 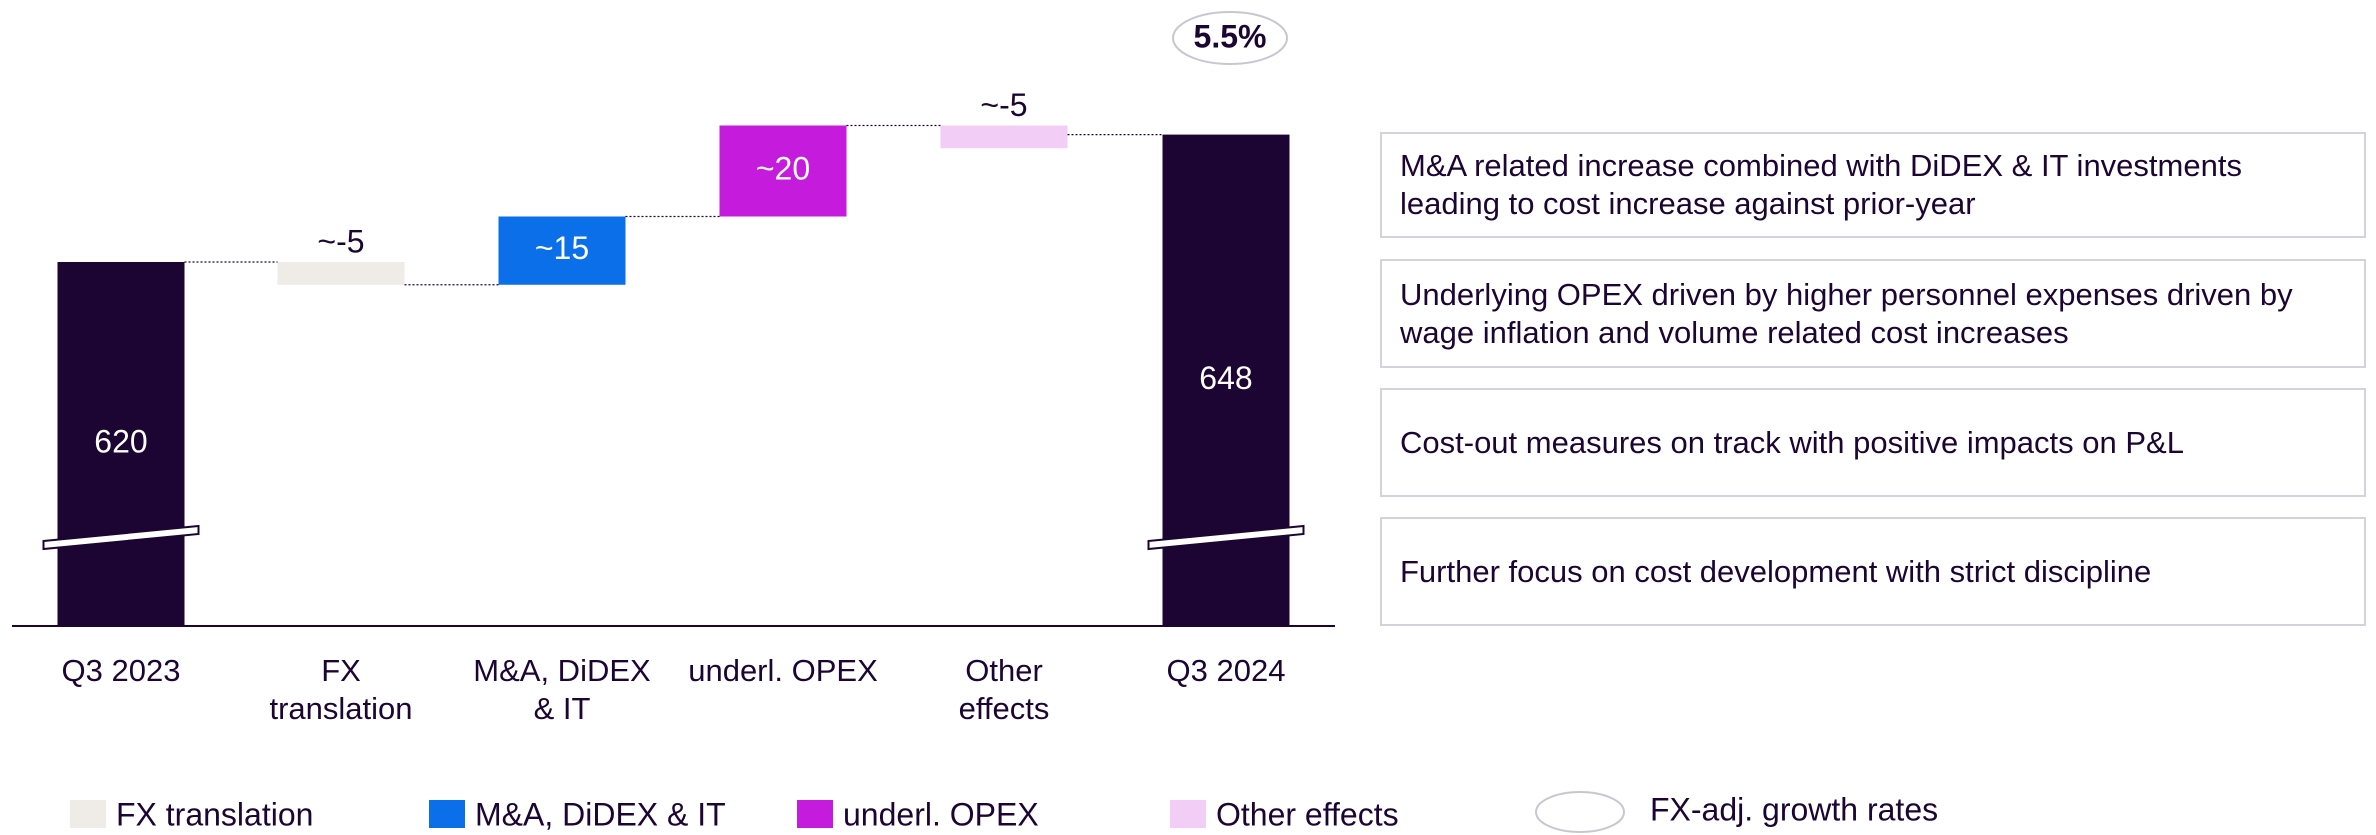 I want to click on value-label: 648, so click(x=1225, y=378).